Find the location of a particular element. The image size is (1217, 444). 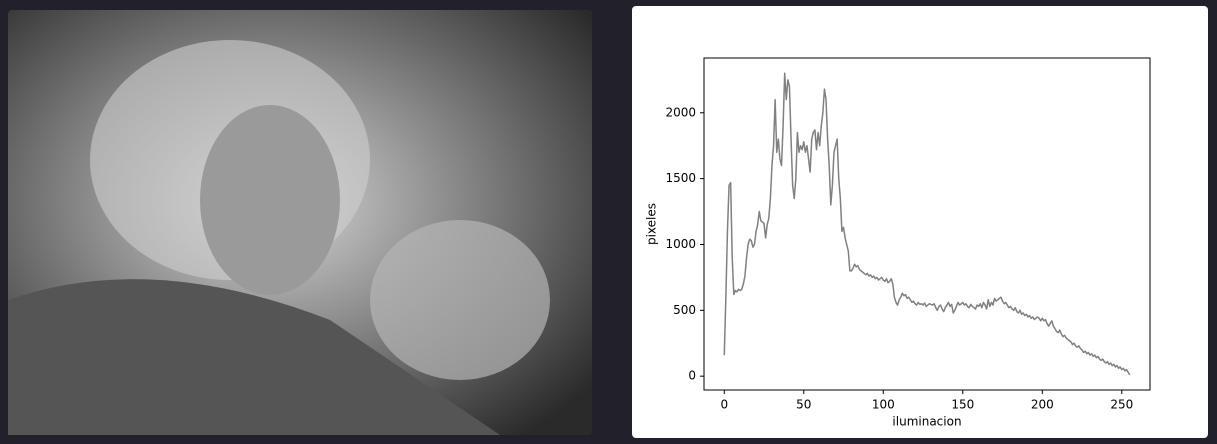

x-axis-label: iluminacion is located at coordinates (926, 422).